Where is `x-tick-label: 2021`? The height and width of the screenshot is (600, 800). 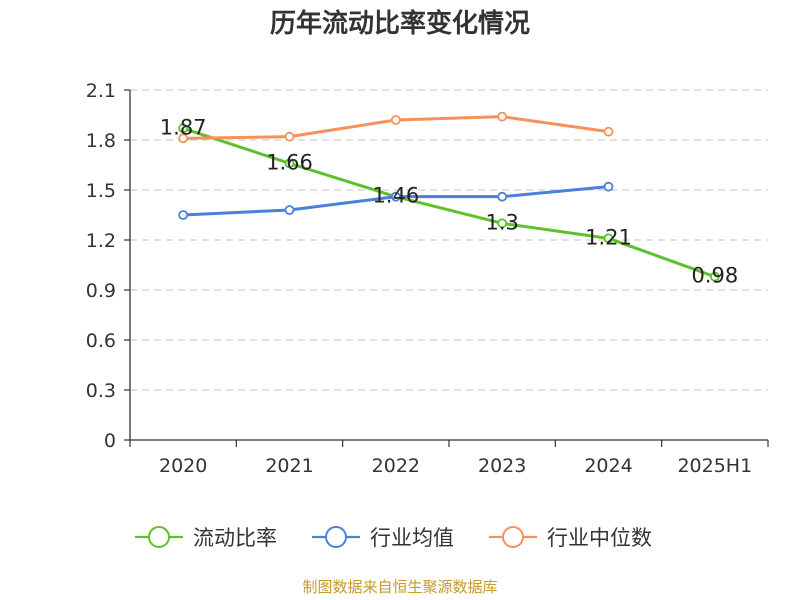 x-tick-label: 2021 is located at coordinates (289, 466).